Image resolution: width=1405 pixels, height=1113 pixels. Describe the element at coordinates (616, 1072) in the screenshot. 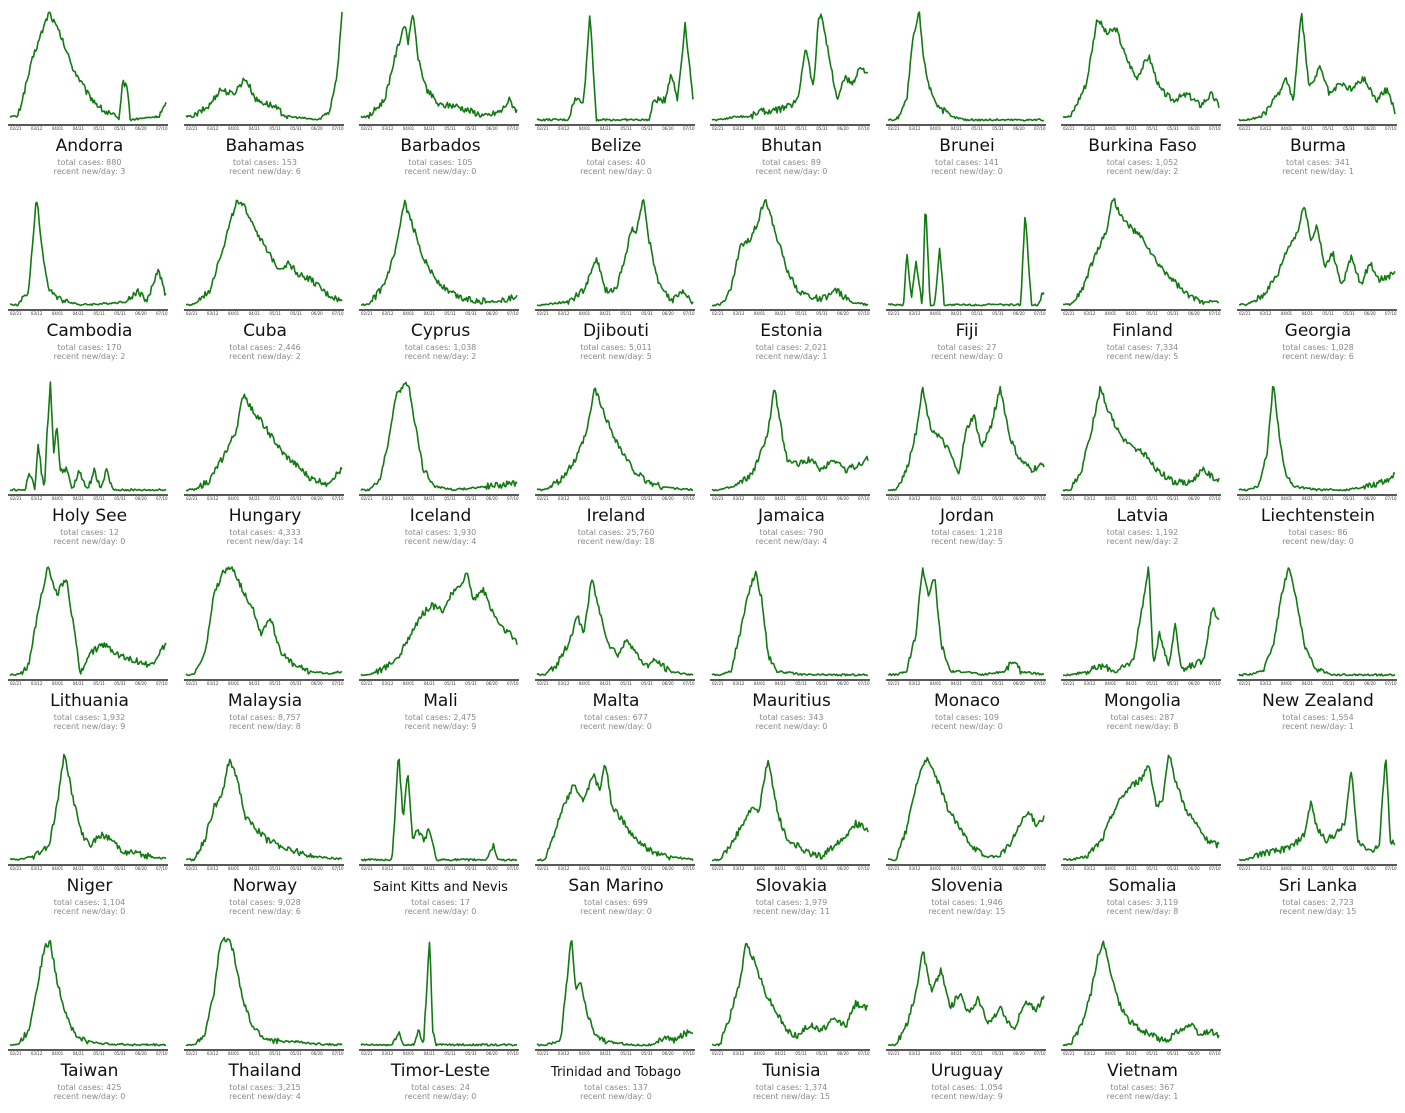

I see `country-name: Trinidad and Tobago` at that location.